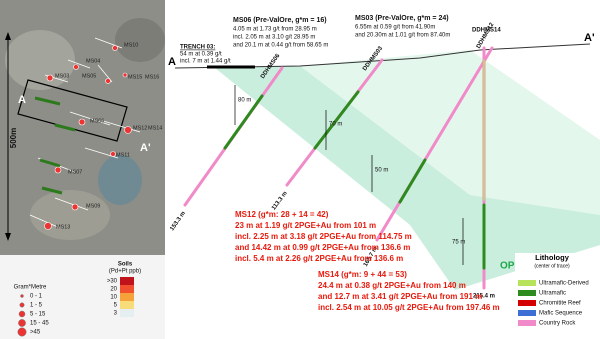 This screenshot has height=339, width=600. Describe the element at coordinates (402, 36) in the screenshot. I see `ms03-line: and 20.30m at 1.01 g/t from 87.40m` at that location.